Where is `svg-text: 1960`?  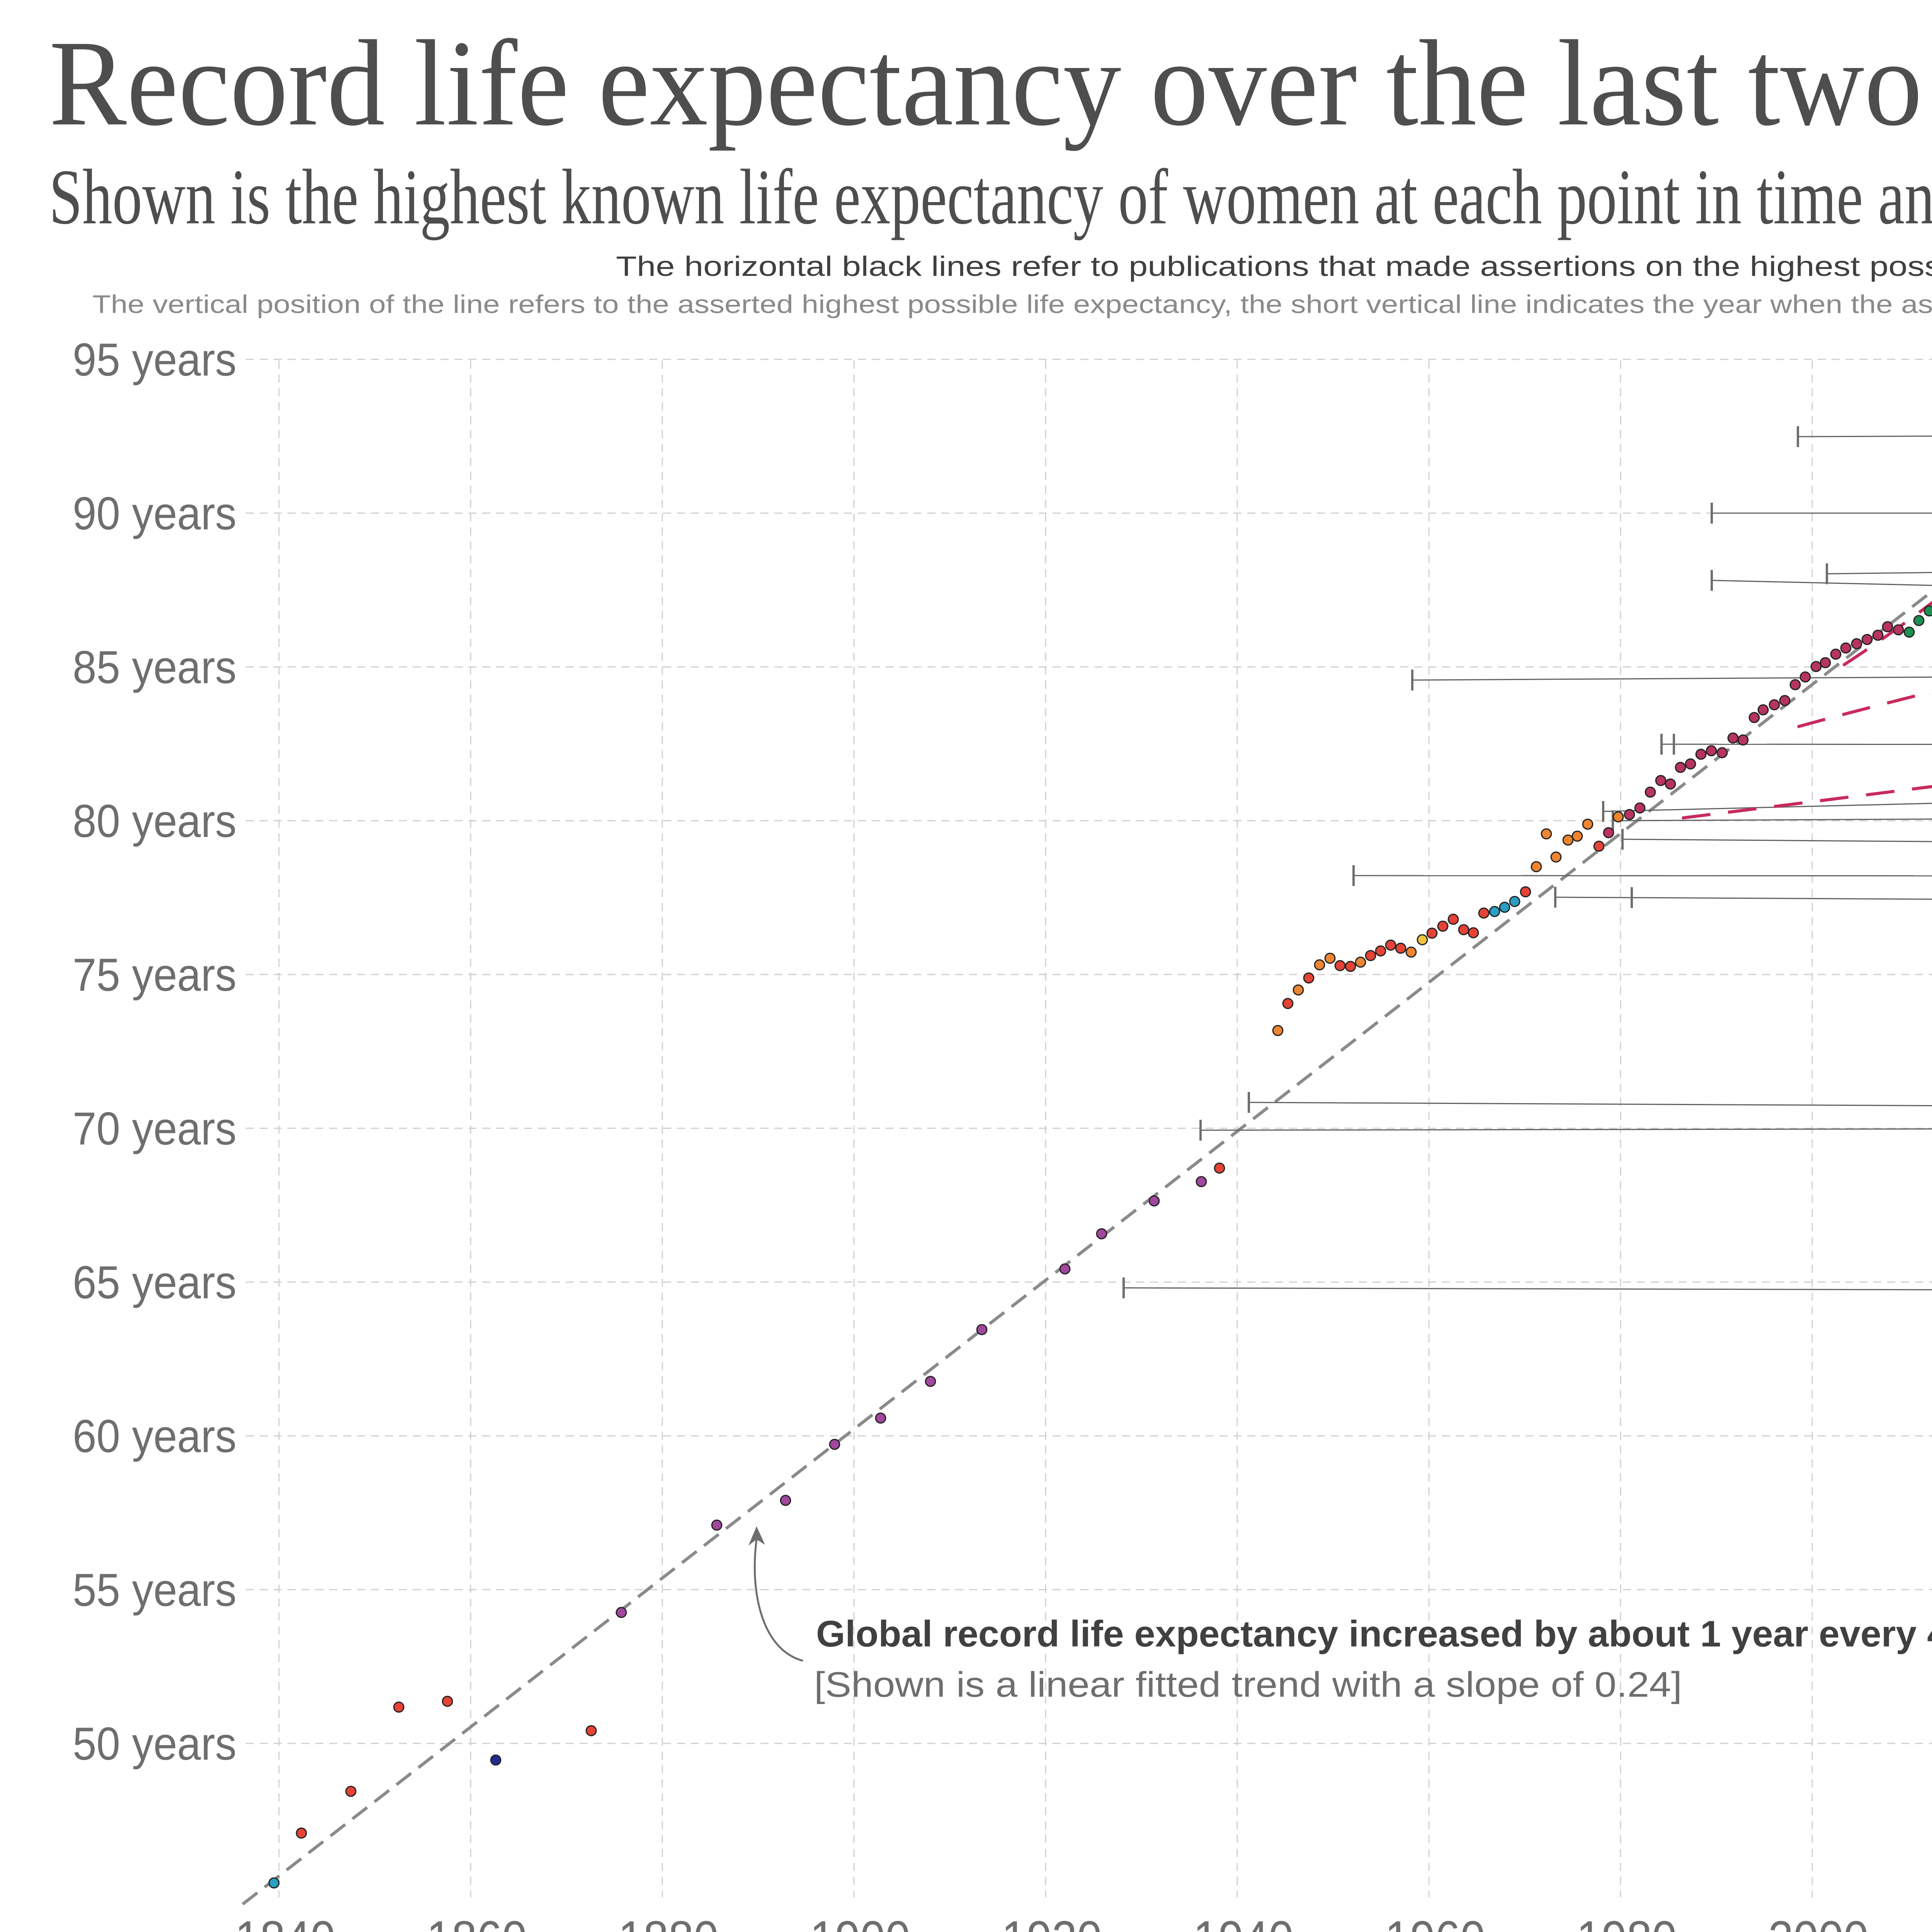
svg-text: 1960 is located at coordinates (1435, 1921).